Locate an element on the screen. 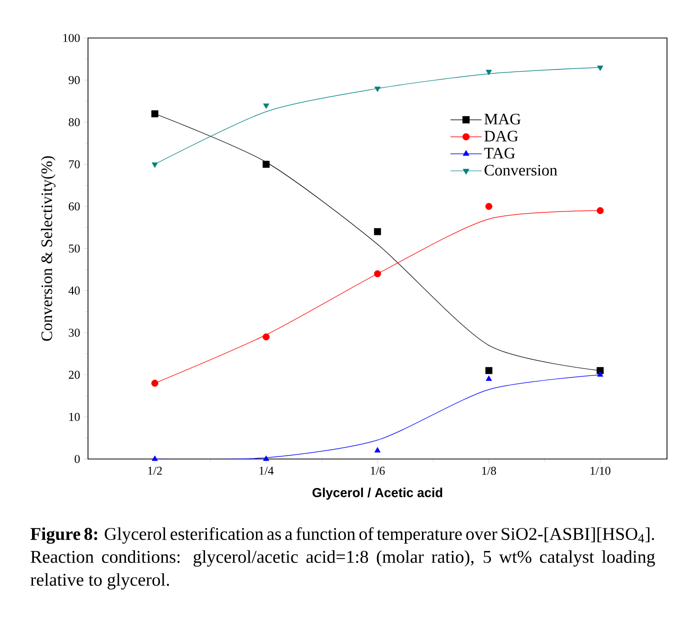 The image size is (683, 630). x-axis-title: Glycerol / Acetic acid is located at coordinates (377, 494).